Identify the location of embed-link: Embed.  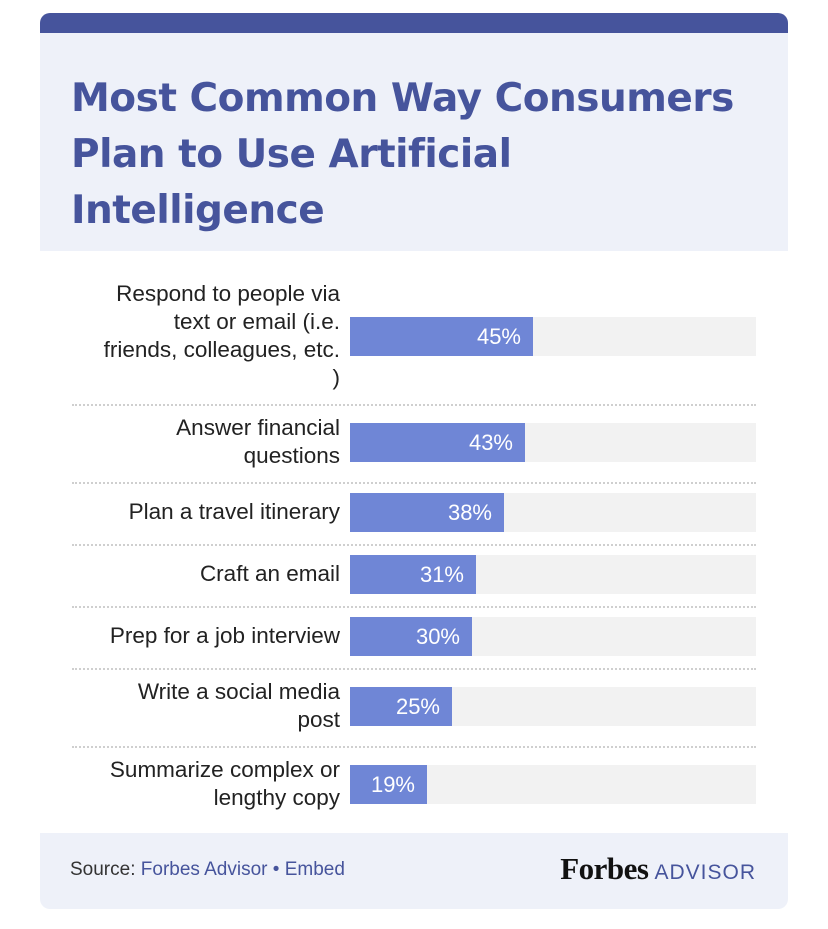
(314, 869).